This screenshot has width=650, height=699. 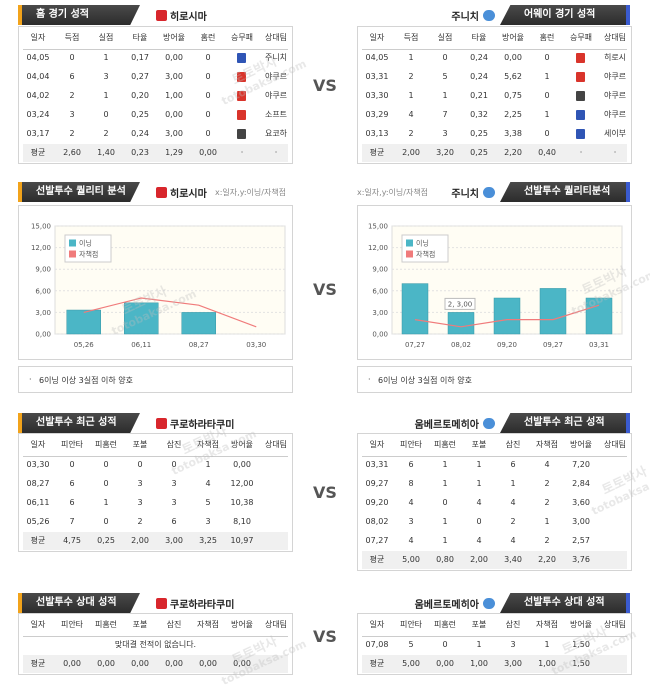 What do you see at coordinates (599, 345) in the screenshot?
I see `x-tick-label: 03,31` at bounding box center [599, 345].